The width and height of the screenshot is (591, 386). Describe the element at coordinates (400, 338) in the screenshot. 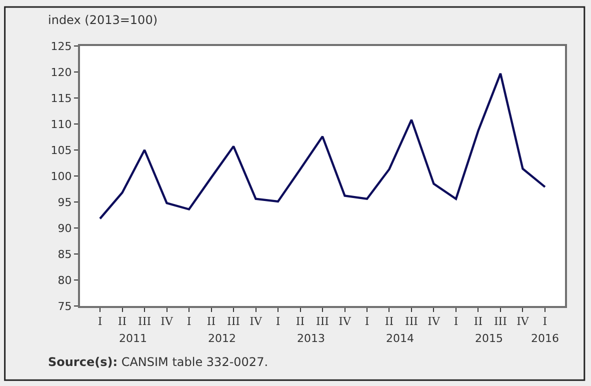

I see `text: 2014` at that location.